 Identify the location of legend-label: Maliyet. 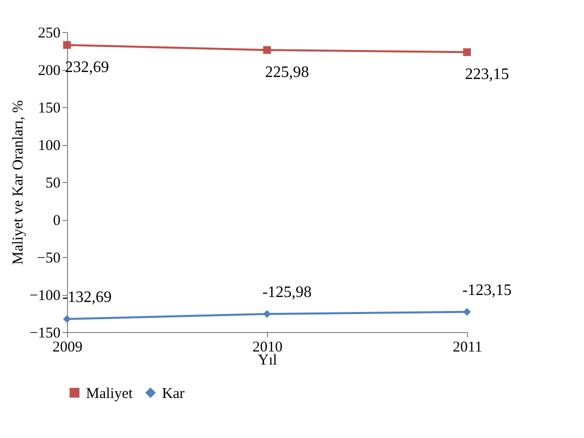
(110, 394).